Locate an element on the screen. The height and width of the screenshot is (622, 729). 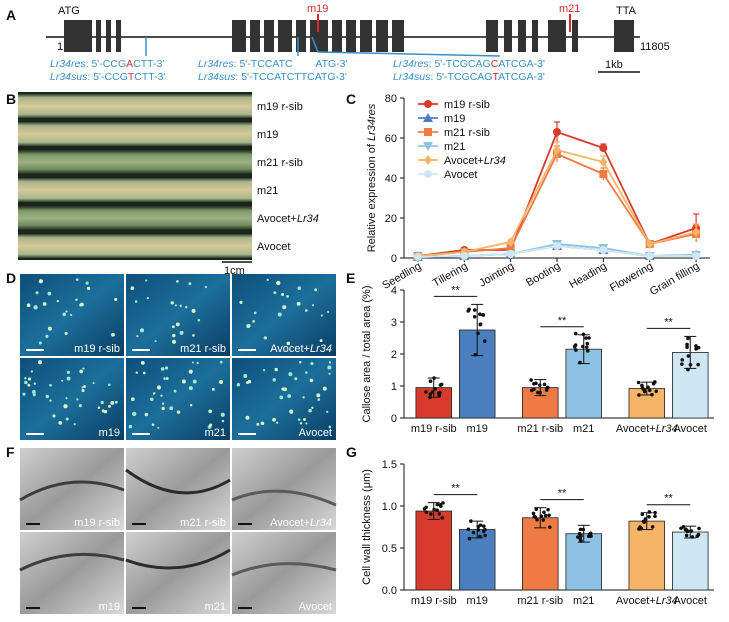
panel-label-b: B is located at coordinates (11, 99).